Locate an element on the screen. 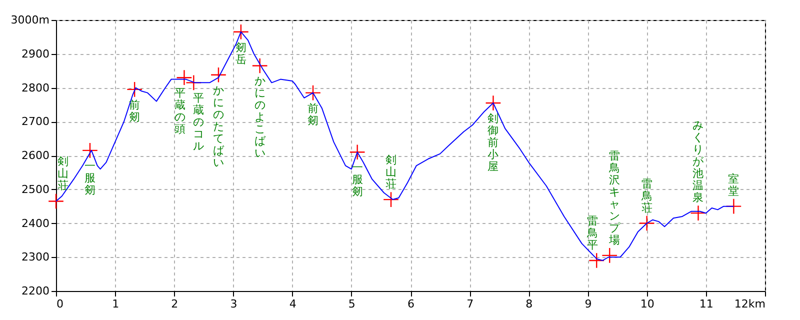 The width and height of the screenshot is (800, 320). x-tick-label: 0 is located at coordinates (60, 304).